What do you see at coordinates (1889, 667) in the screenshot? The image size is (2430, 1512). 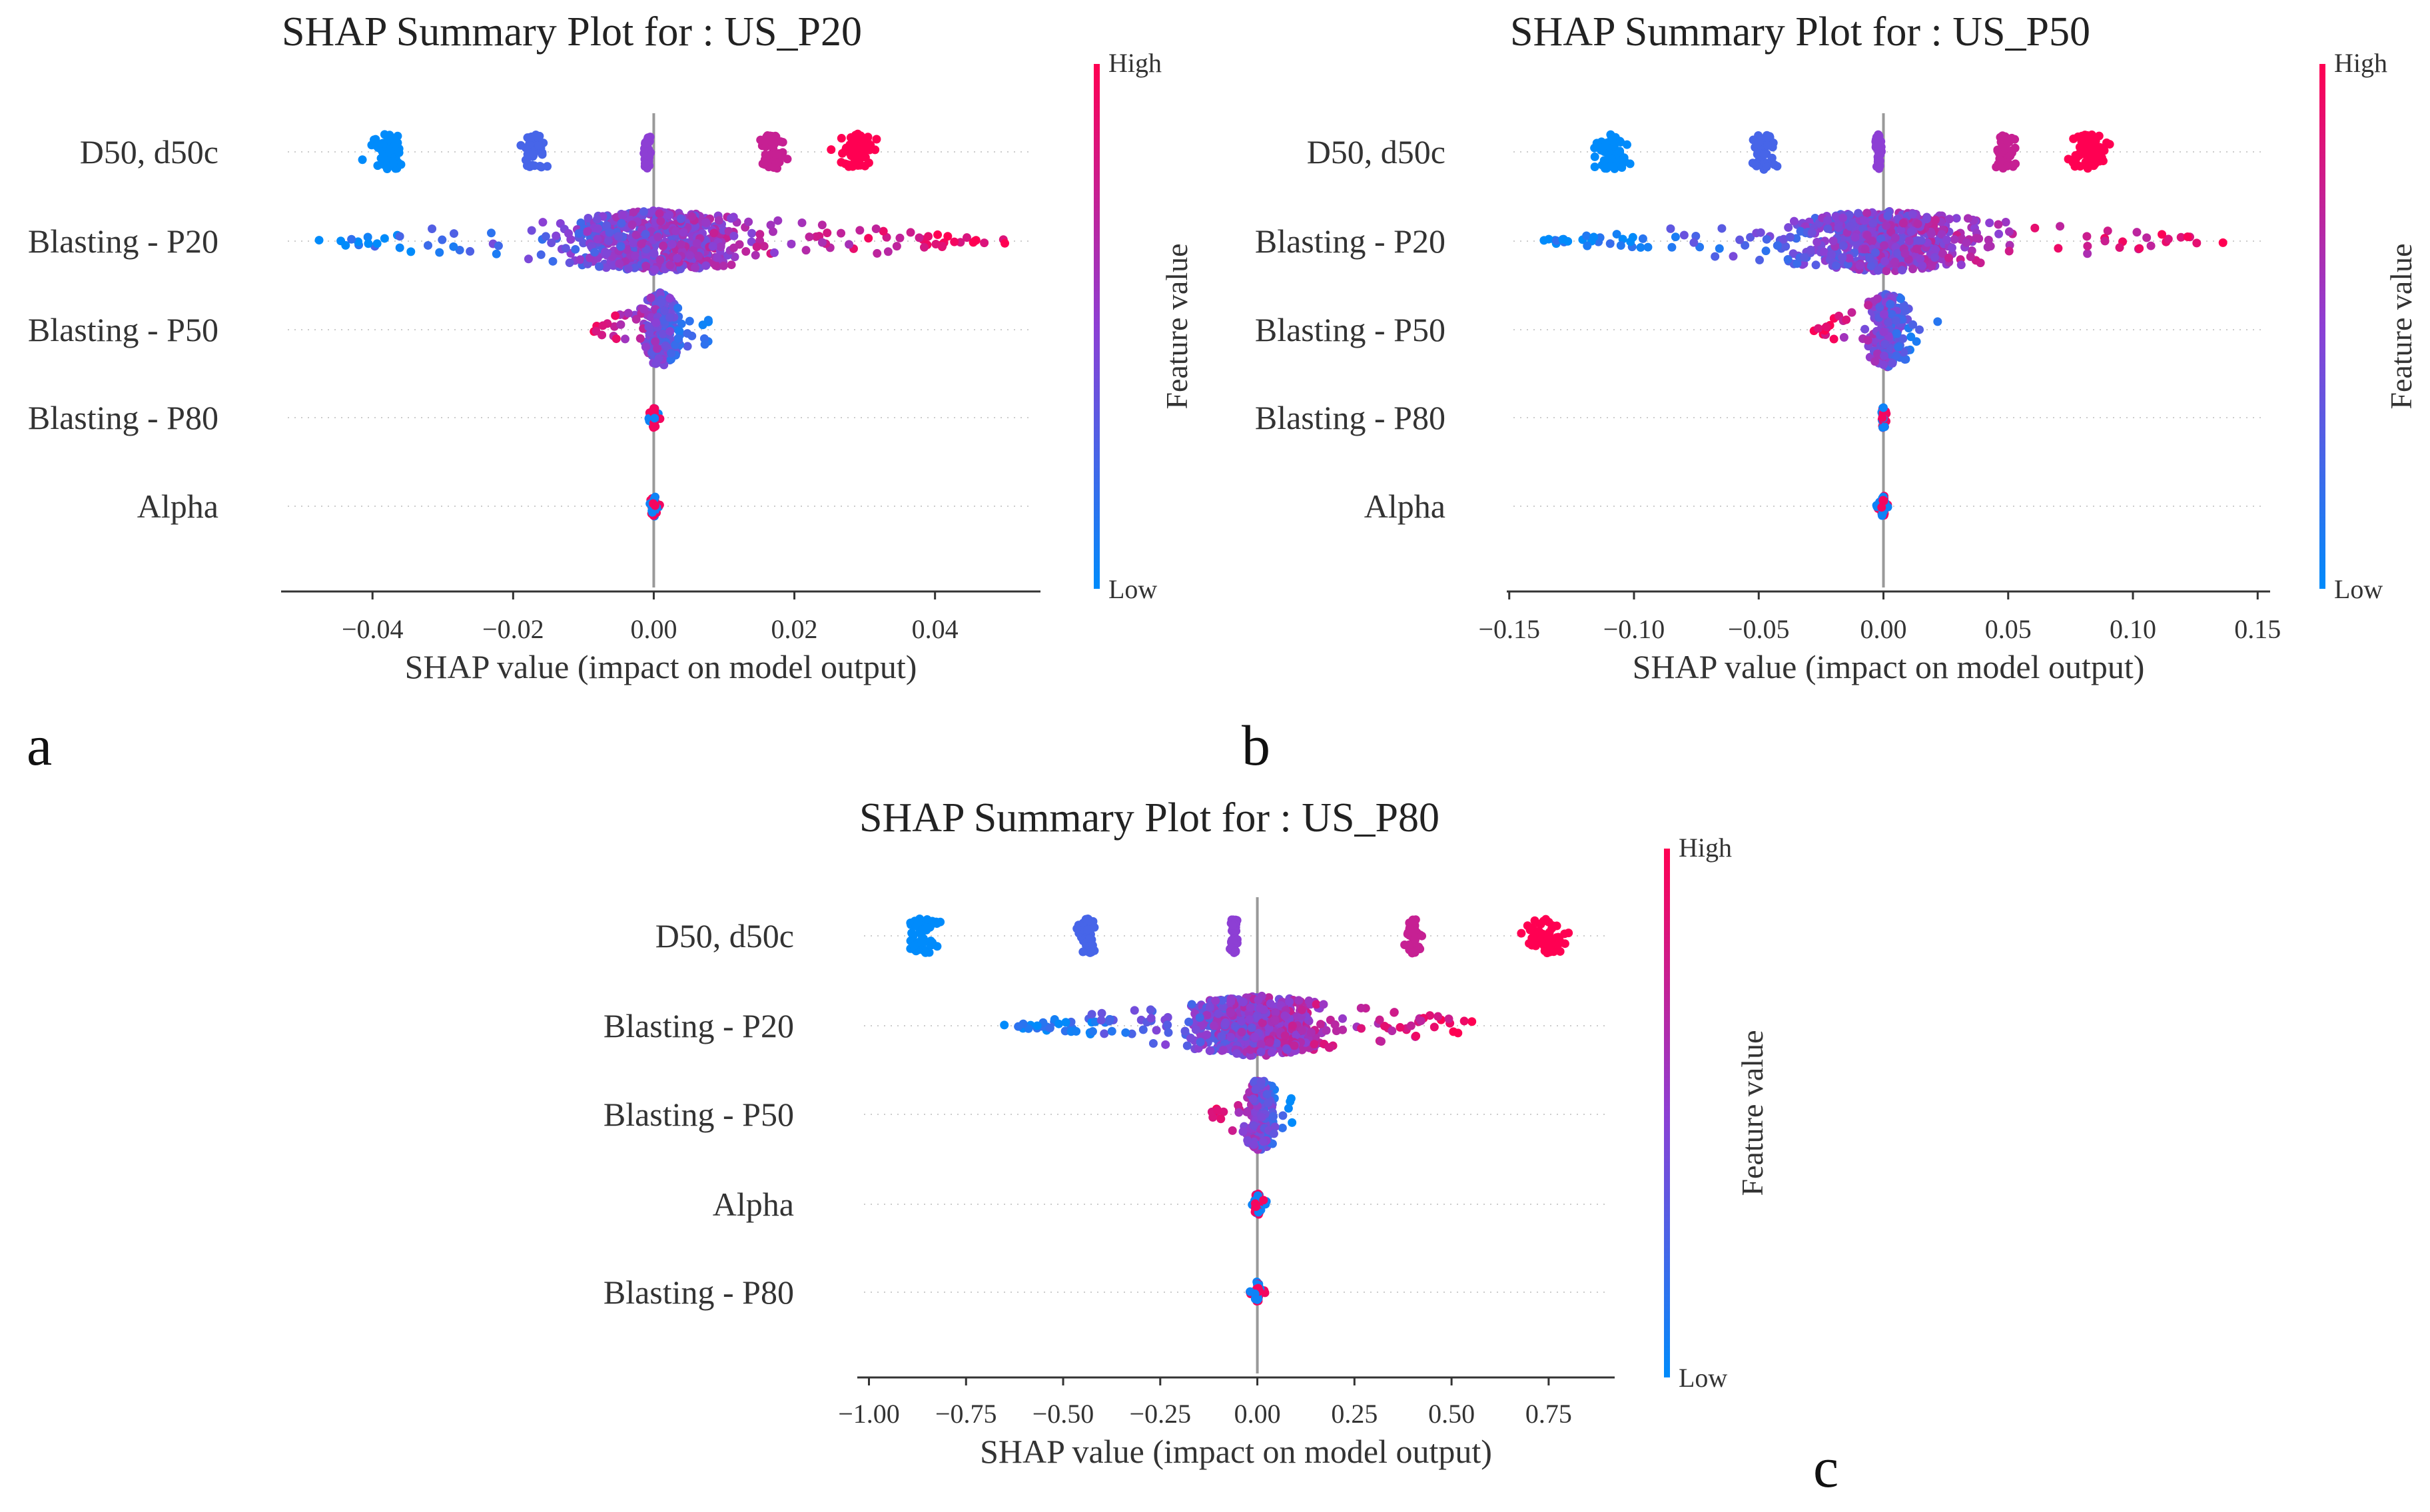 I see `x-axis-label: SHAP value (impact on model output)` at bounding box center [1889, 667].